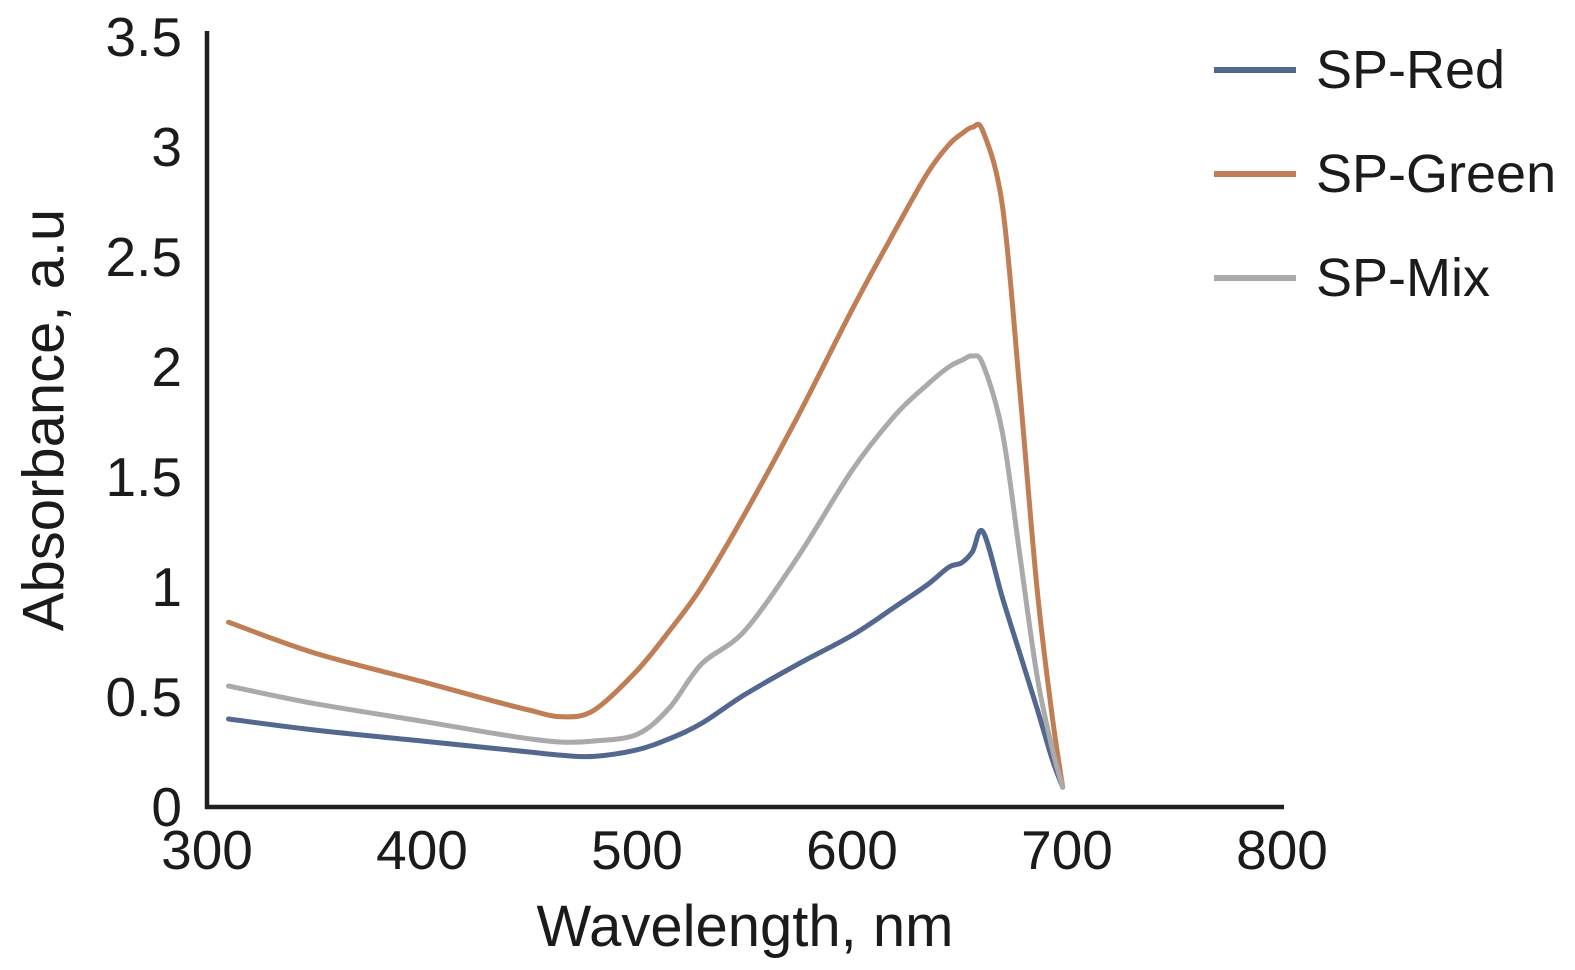  Describe the element at coordinates (852, 850) in the screenshot. I see `x-tick-label-600: 600` at that location.